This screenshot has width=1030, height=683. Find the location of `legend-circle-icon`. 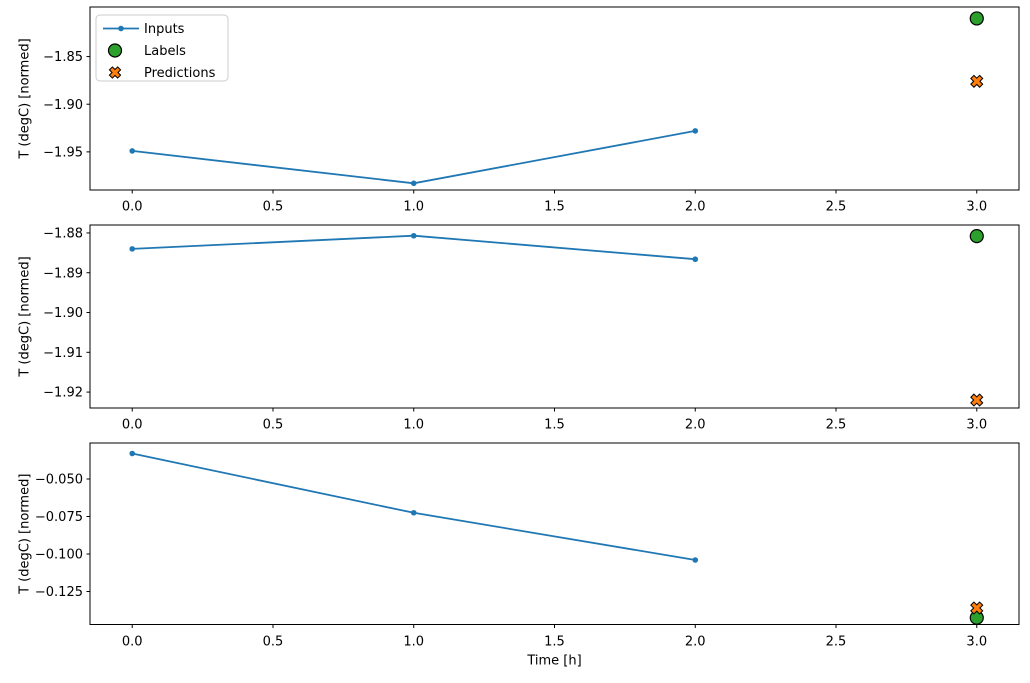

legend-circle-icon is located at coordinates (115, 50).